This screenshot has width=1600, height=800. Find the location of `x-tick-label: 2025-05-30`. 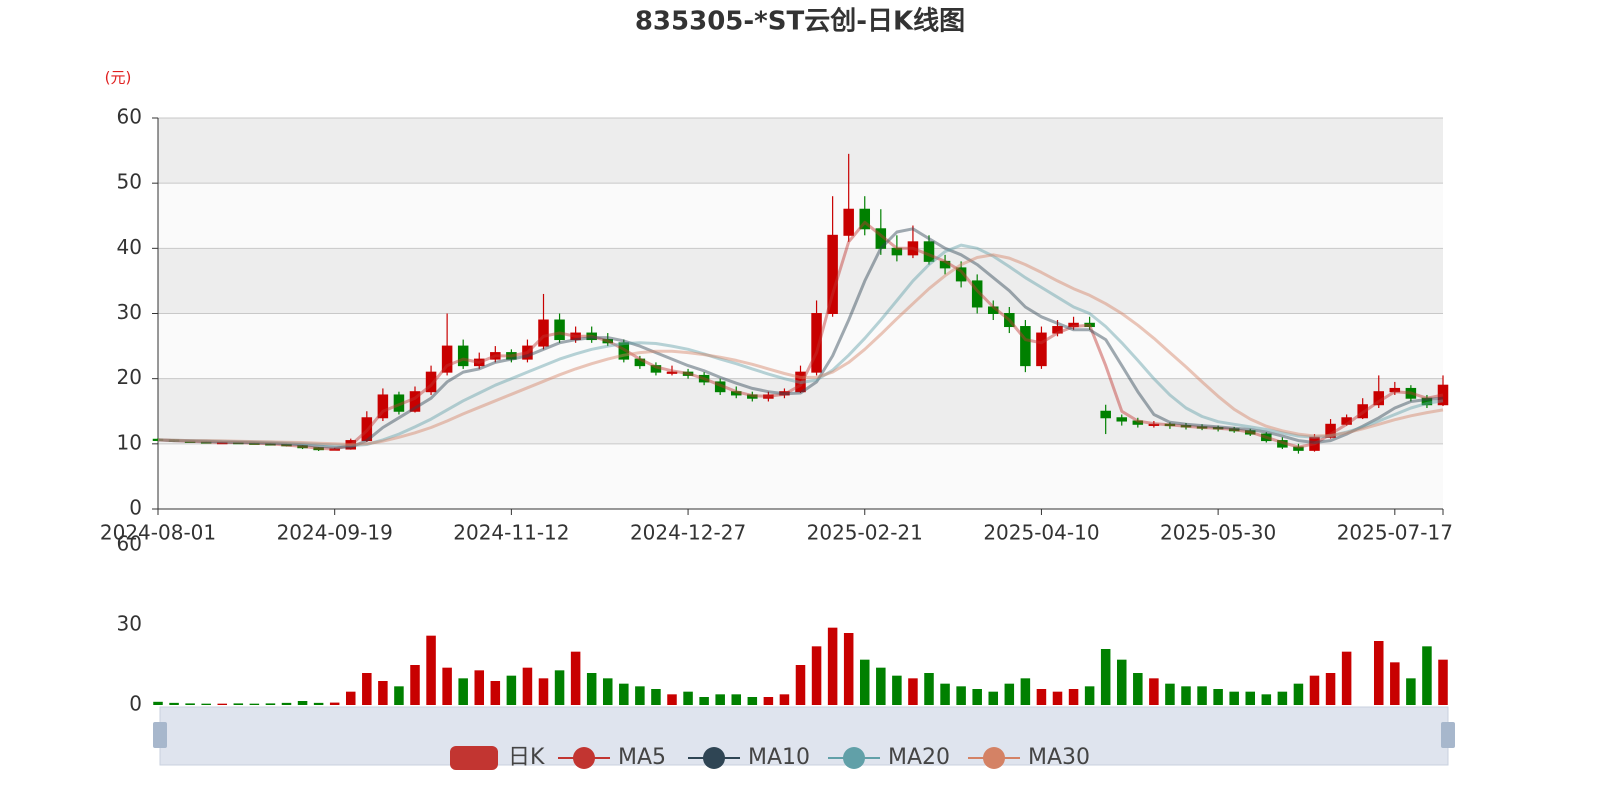

x-tick-label: 2025-05-30 is located at coordinates (1218, 533).